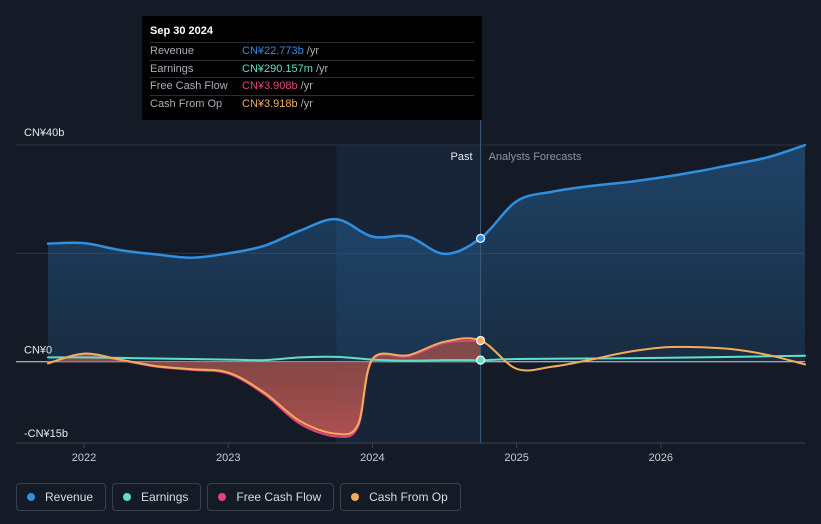 This screenshot has width=821, height=524. What do you see at coordinates (661, 458) in the screenshot?
I see `x-tick-label: 2026` at bounding box center [661, 458].